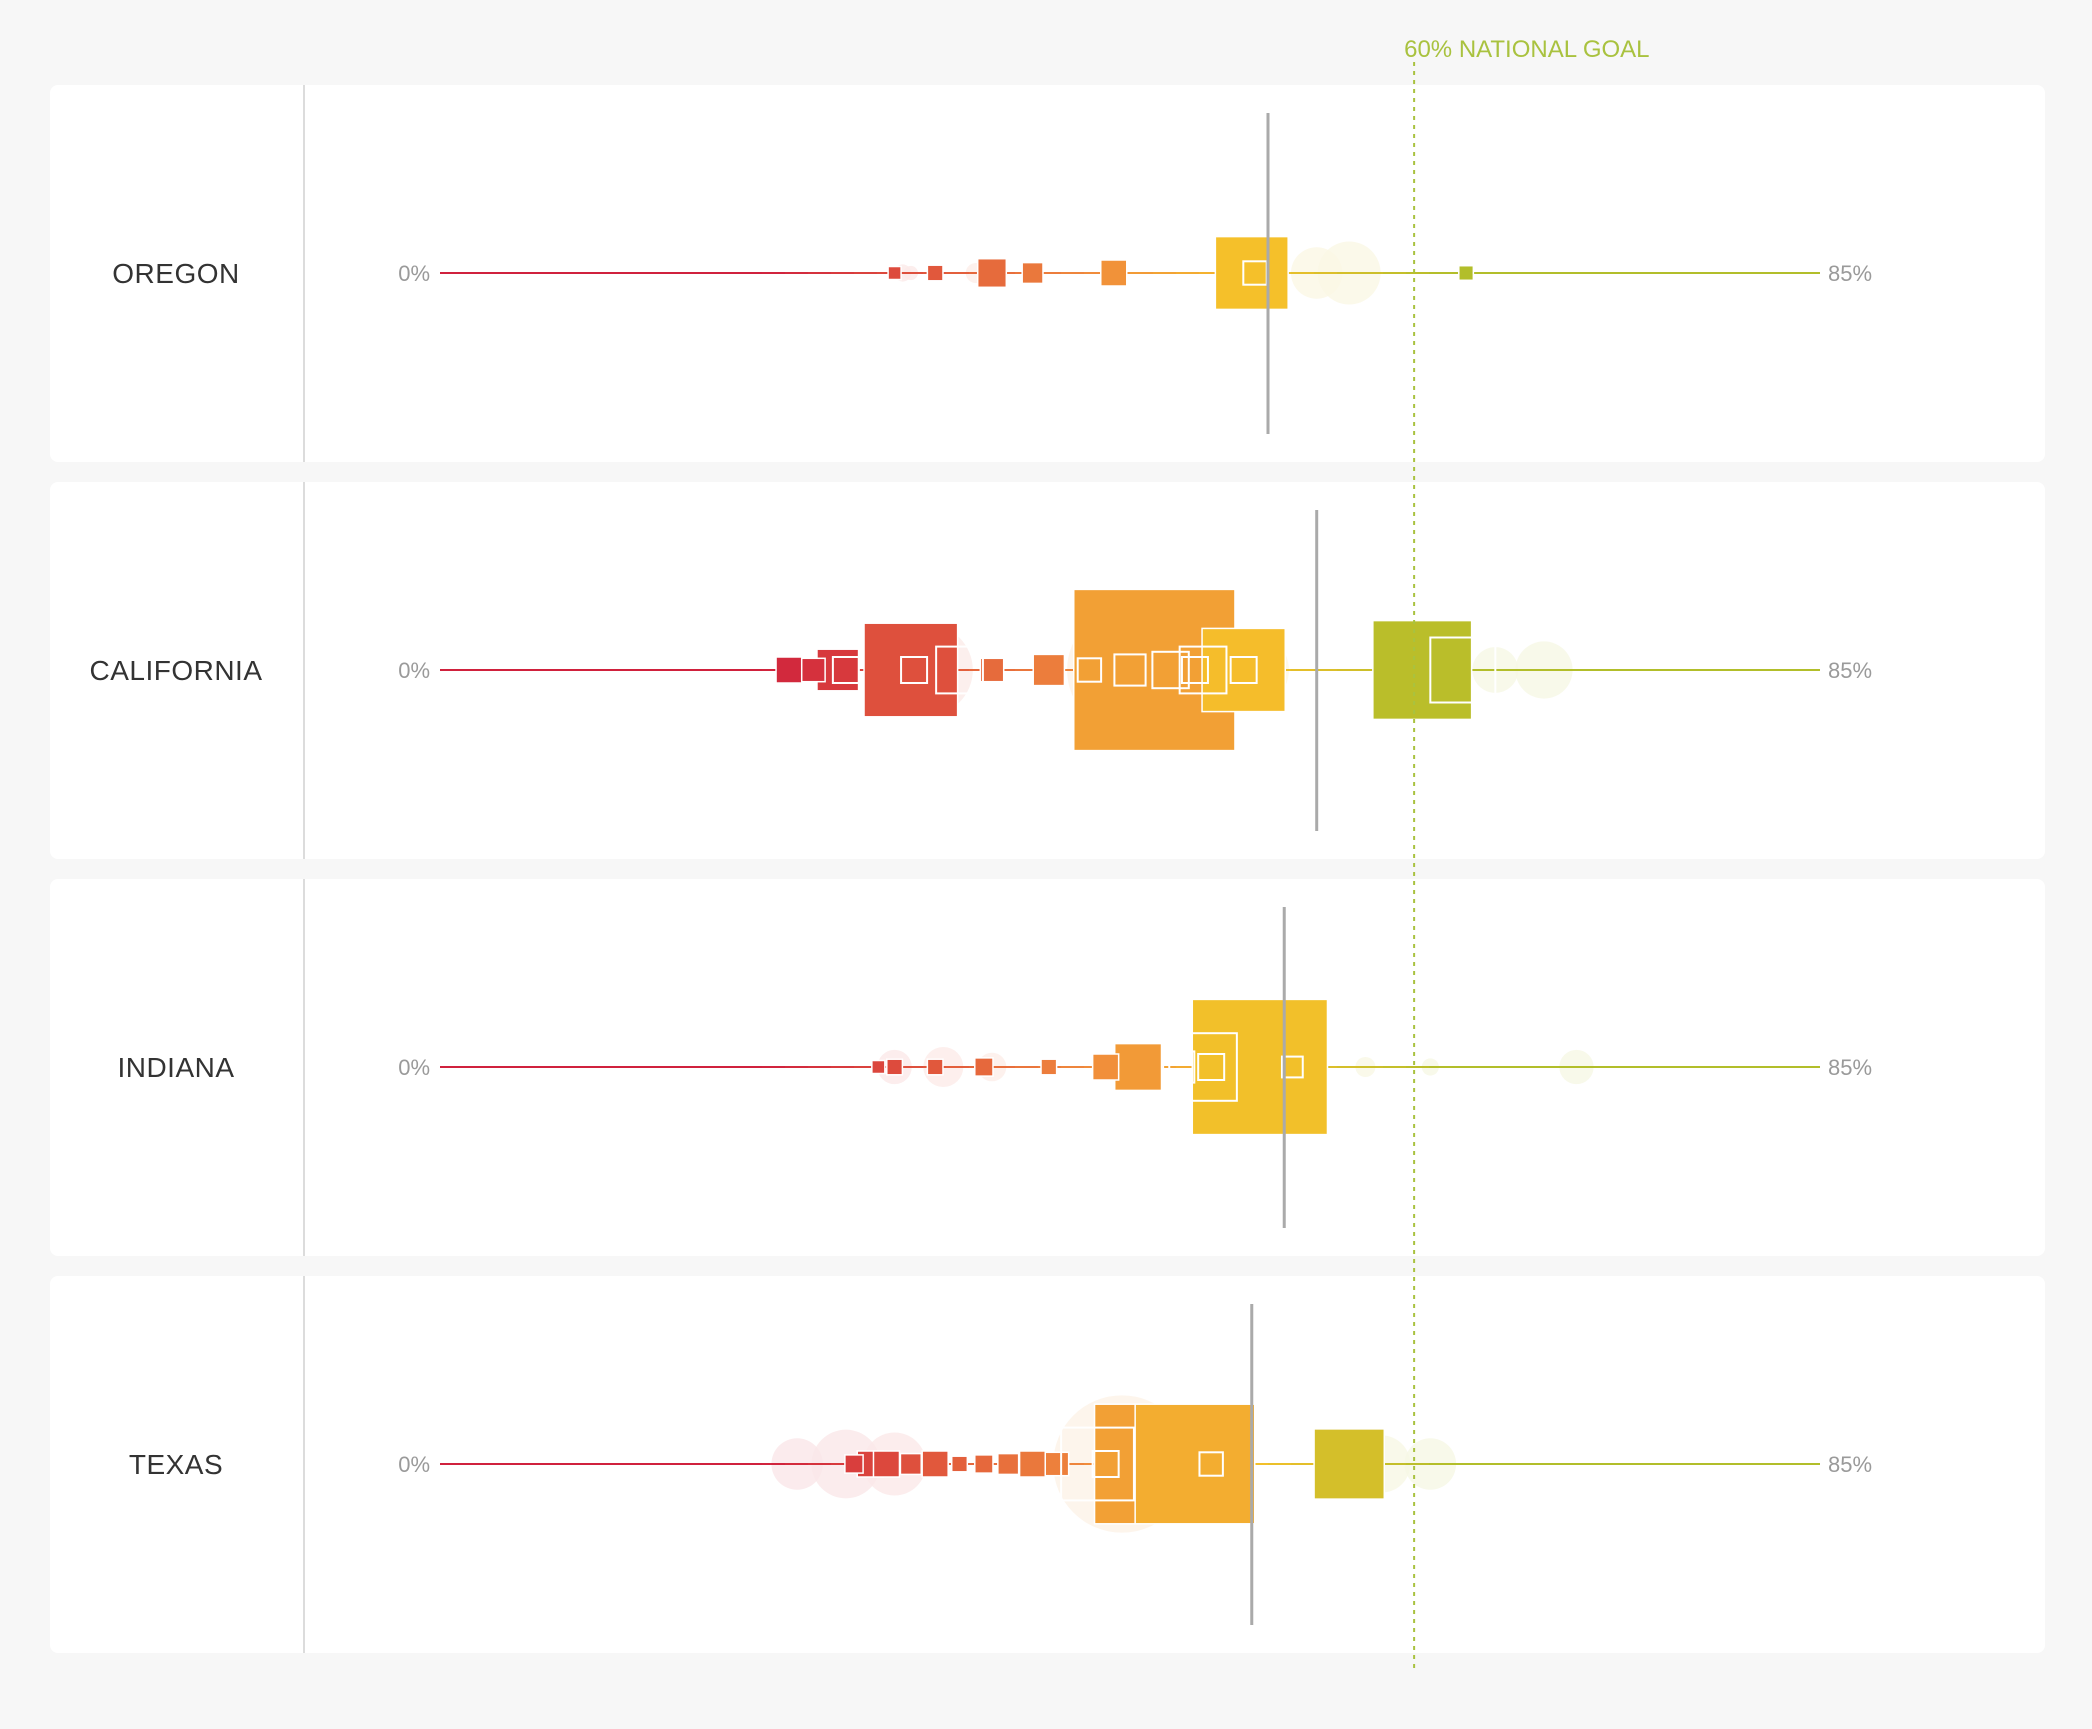 This screenshot has height=1729, width=2092. Describe the element at coordinates (176, 1464) in the screenshot. I see `state-label: TEXAS` at that location.